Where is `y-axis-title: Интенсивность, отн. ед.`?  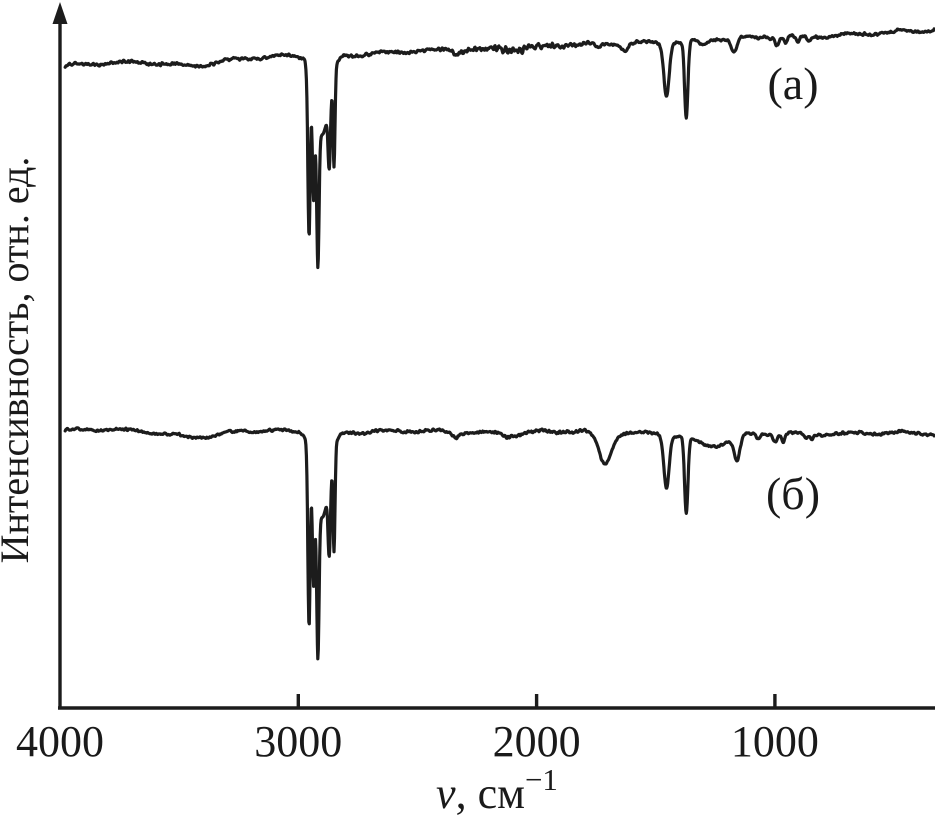 y-axis-title: Интенсивность, отн. ед. is located at coordinates (18, 360).